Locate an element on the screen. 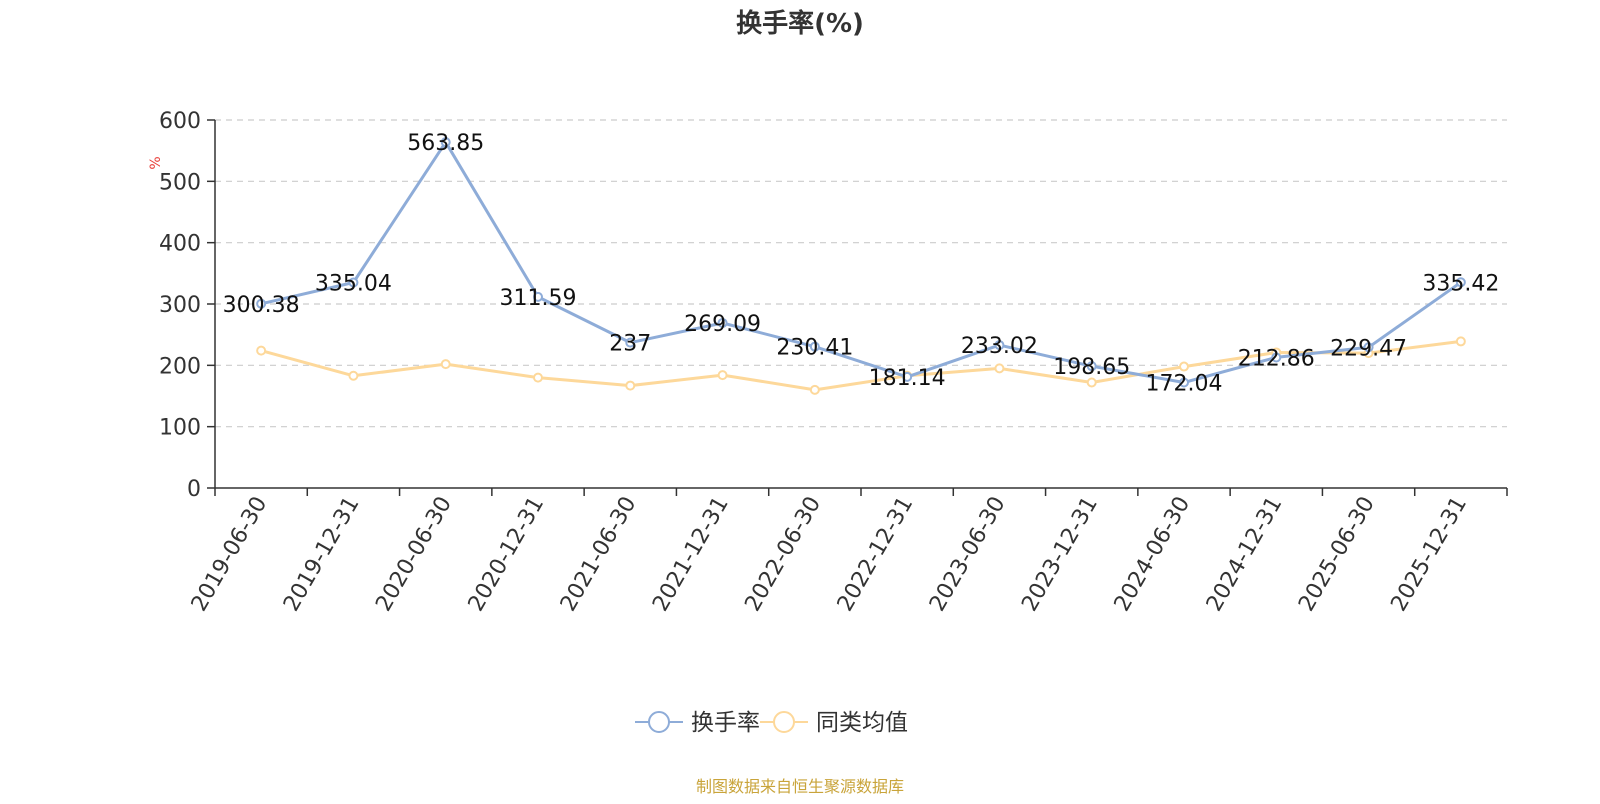  x-tick-label: 2022-12-31 is located at coordinates (876, 554).